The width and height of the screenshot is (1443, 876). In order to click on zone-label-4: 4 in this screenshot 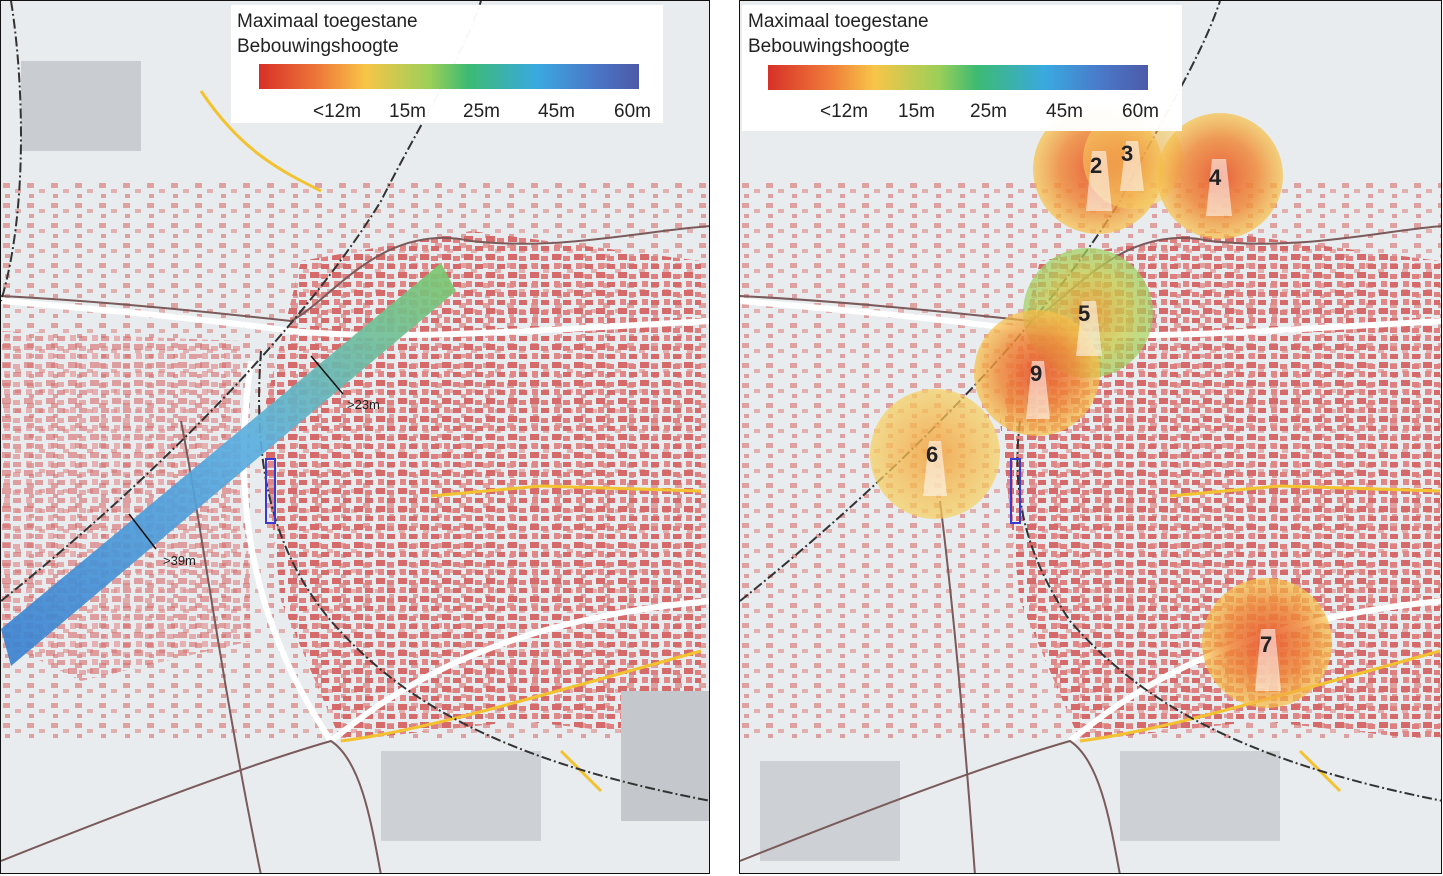, I will do `click(1215, 177)`.